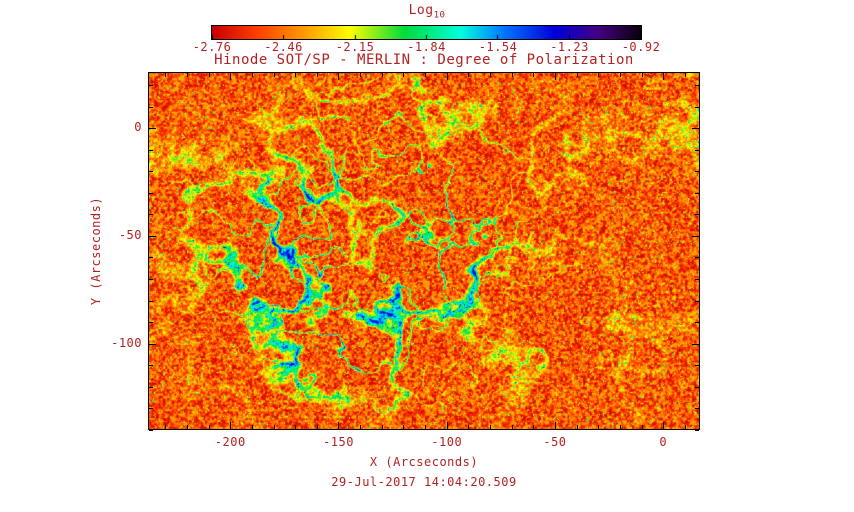 This screenshot has height=512, width=854. Describe the element at coordinates (130, 234) in the screenshot. I see `y-tick-label: -50` at that location.